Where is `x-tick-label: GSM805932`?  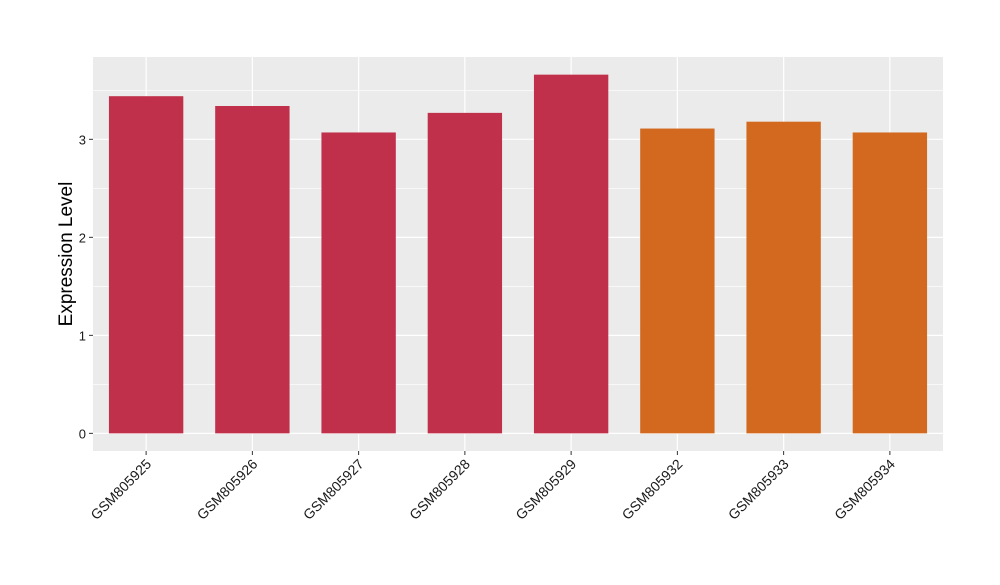 x-tick-label: GSM805932 is located at coordinates (652, 489).